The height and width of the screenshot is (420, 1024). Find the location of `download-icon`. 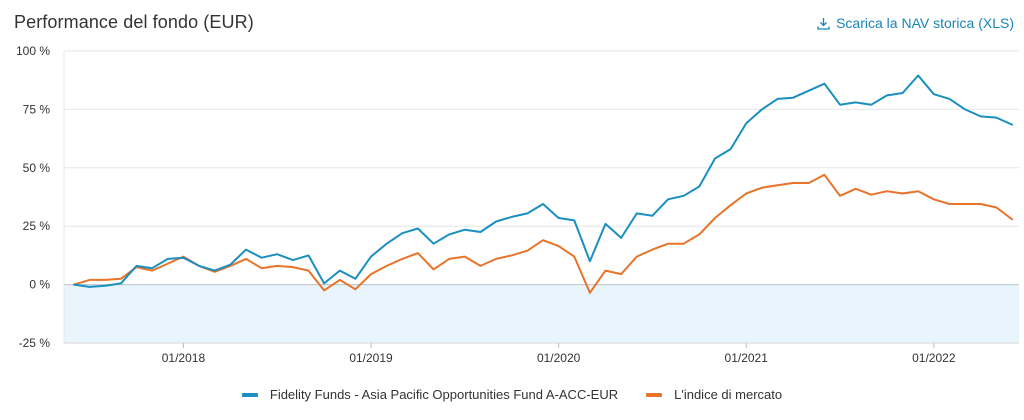

download-icon is located at coordinates (823, 23).